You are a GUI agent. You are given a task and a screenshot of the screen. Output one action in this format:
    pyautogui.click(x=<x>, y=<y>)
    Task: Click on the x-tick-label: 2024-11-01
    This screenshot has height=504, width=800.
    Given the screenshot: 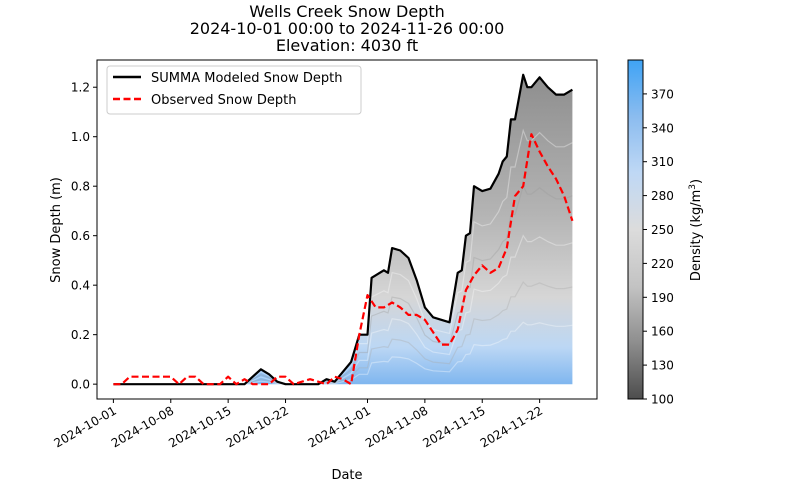 What is the action you would take?
    pyautogui.click(x=339, y=426)
    